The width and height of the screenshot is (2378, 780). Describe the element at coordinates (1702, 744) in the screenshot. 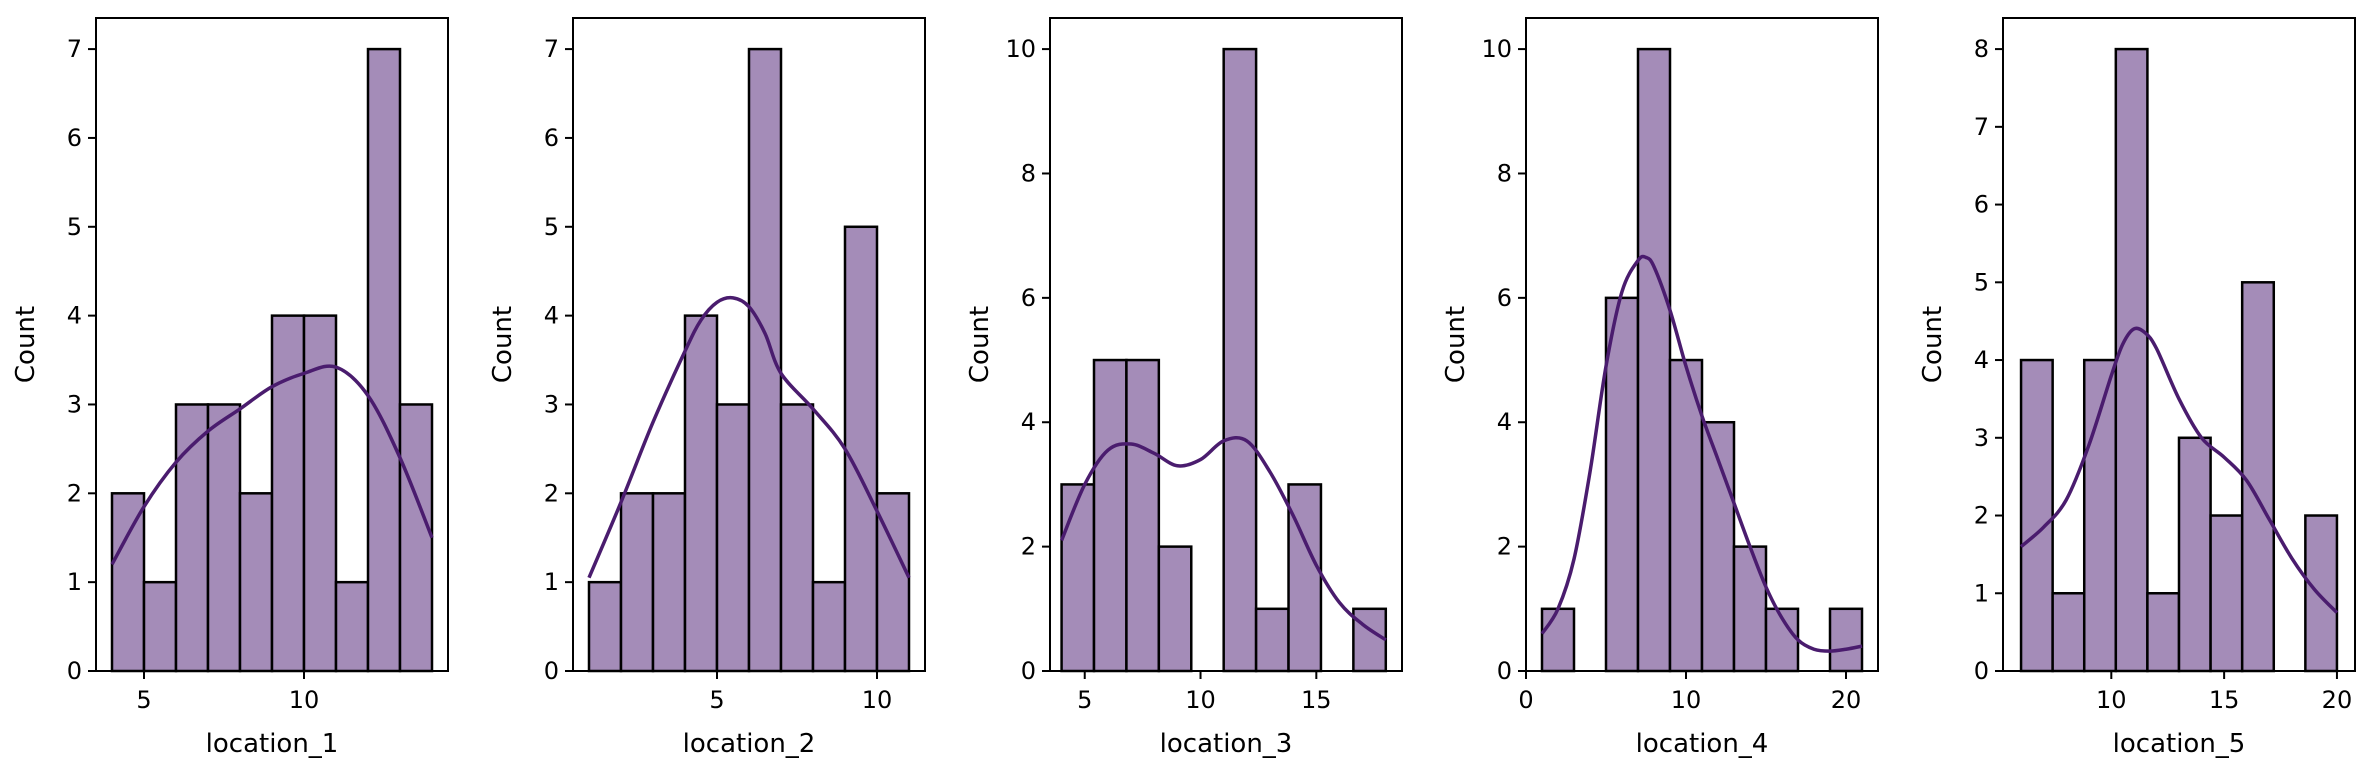

I see `x-axis-label: location_4` at that location.